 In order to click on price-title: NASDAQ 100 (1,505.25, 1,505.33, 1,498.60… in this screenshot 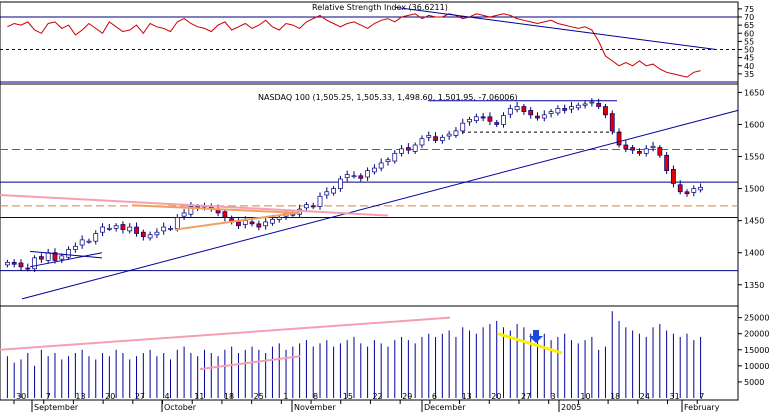, I will do `click(388, 97)`.